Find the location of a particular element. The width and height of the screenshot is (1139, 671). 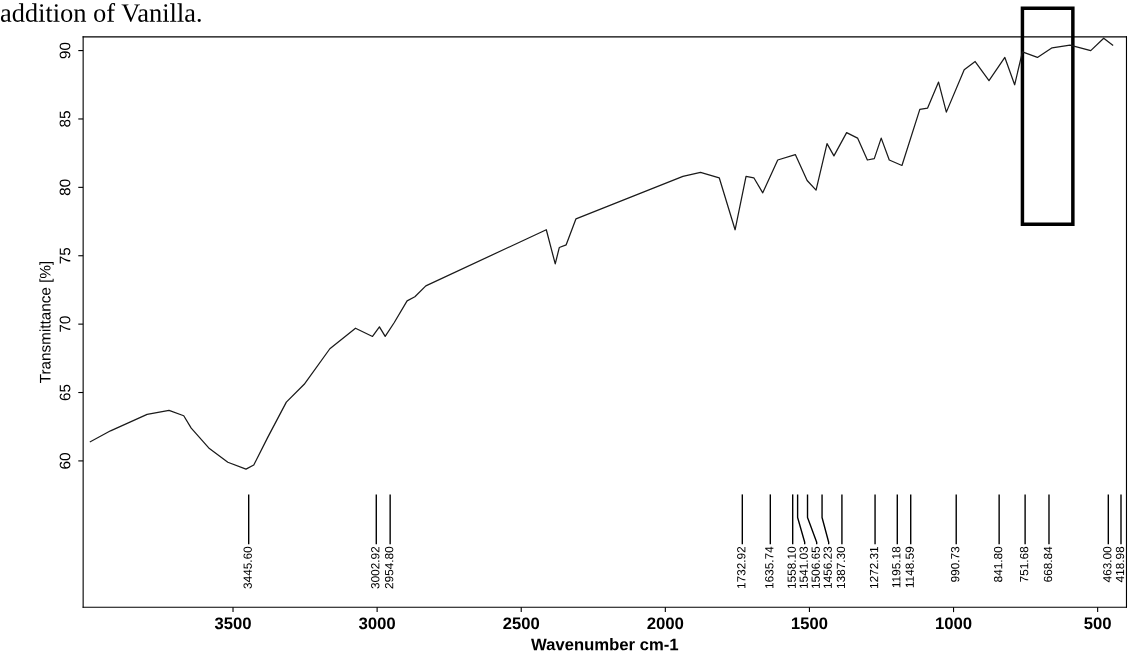

annotation: 1506.65 is located at coordinates (815, 567).